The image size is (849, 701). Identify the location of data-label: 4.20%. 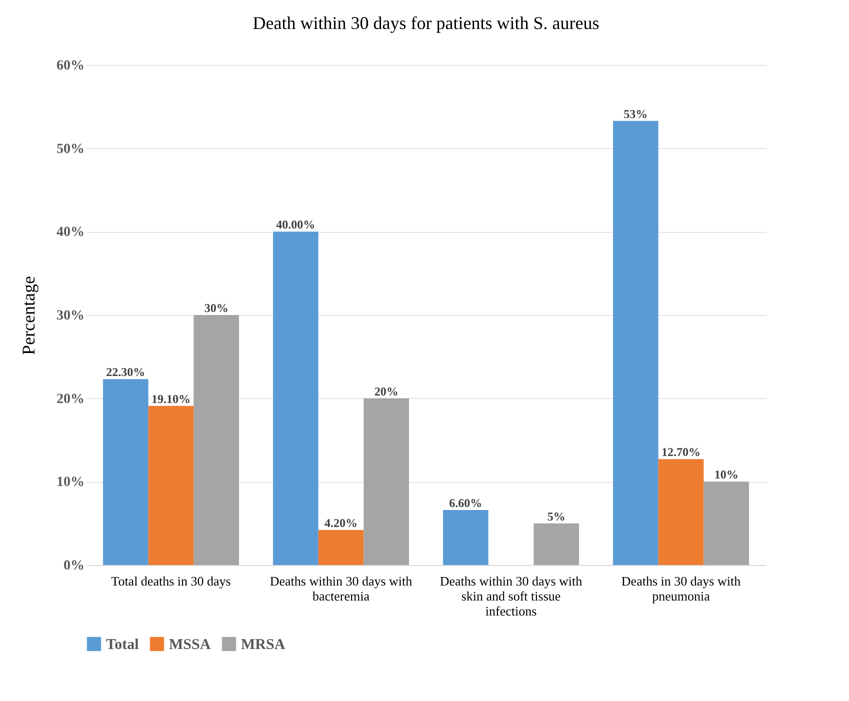
(341, 523).